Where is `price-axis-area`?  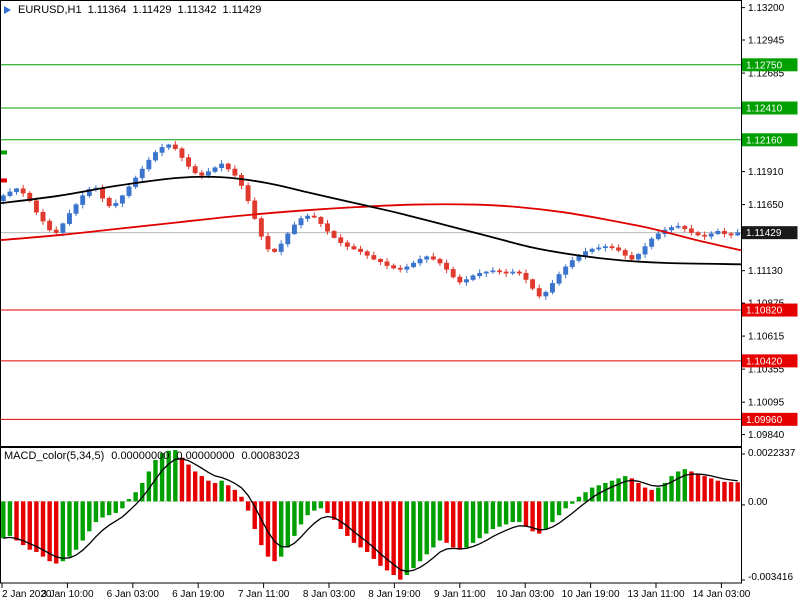 price-axis-area is located at coordinates (770, 291).